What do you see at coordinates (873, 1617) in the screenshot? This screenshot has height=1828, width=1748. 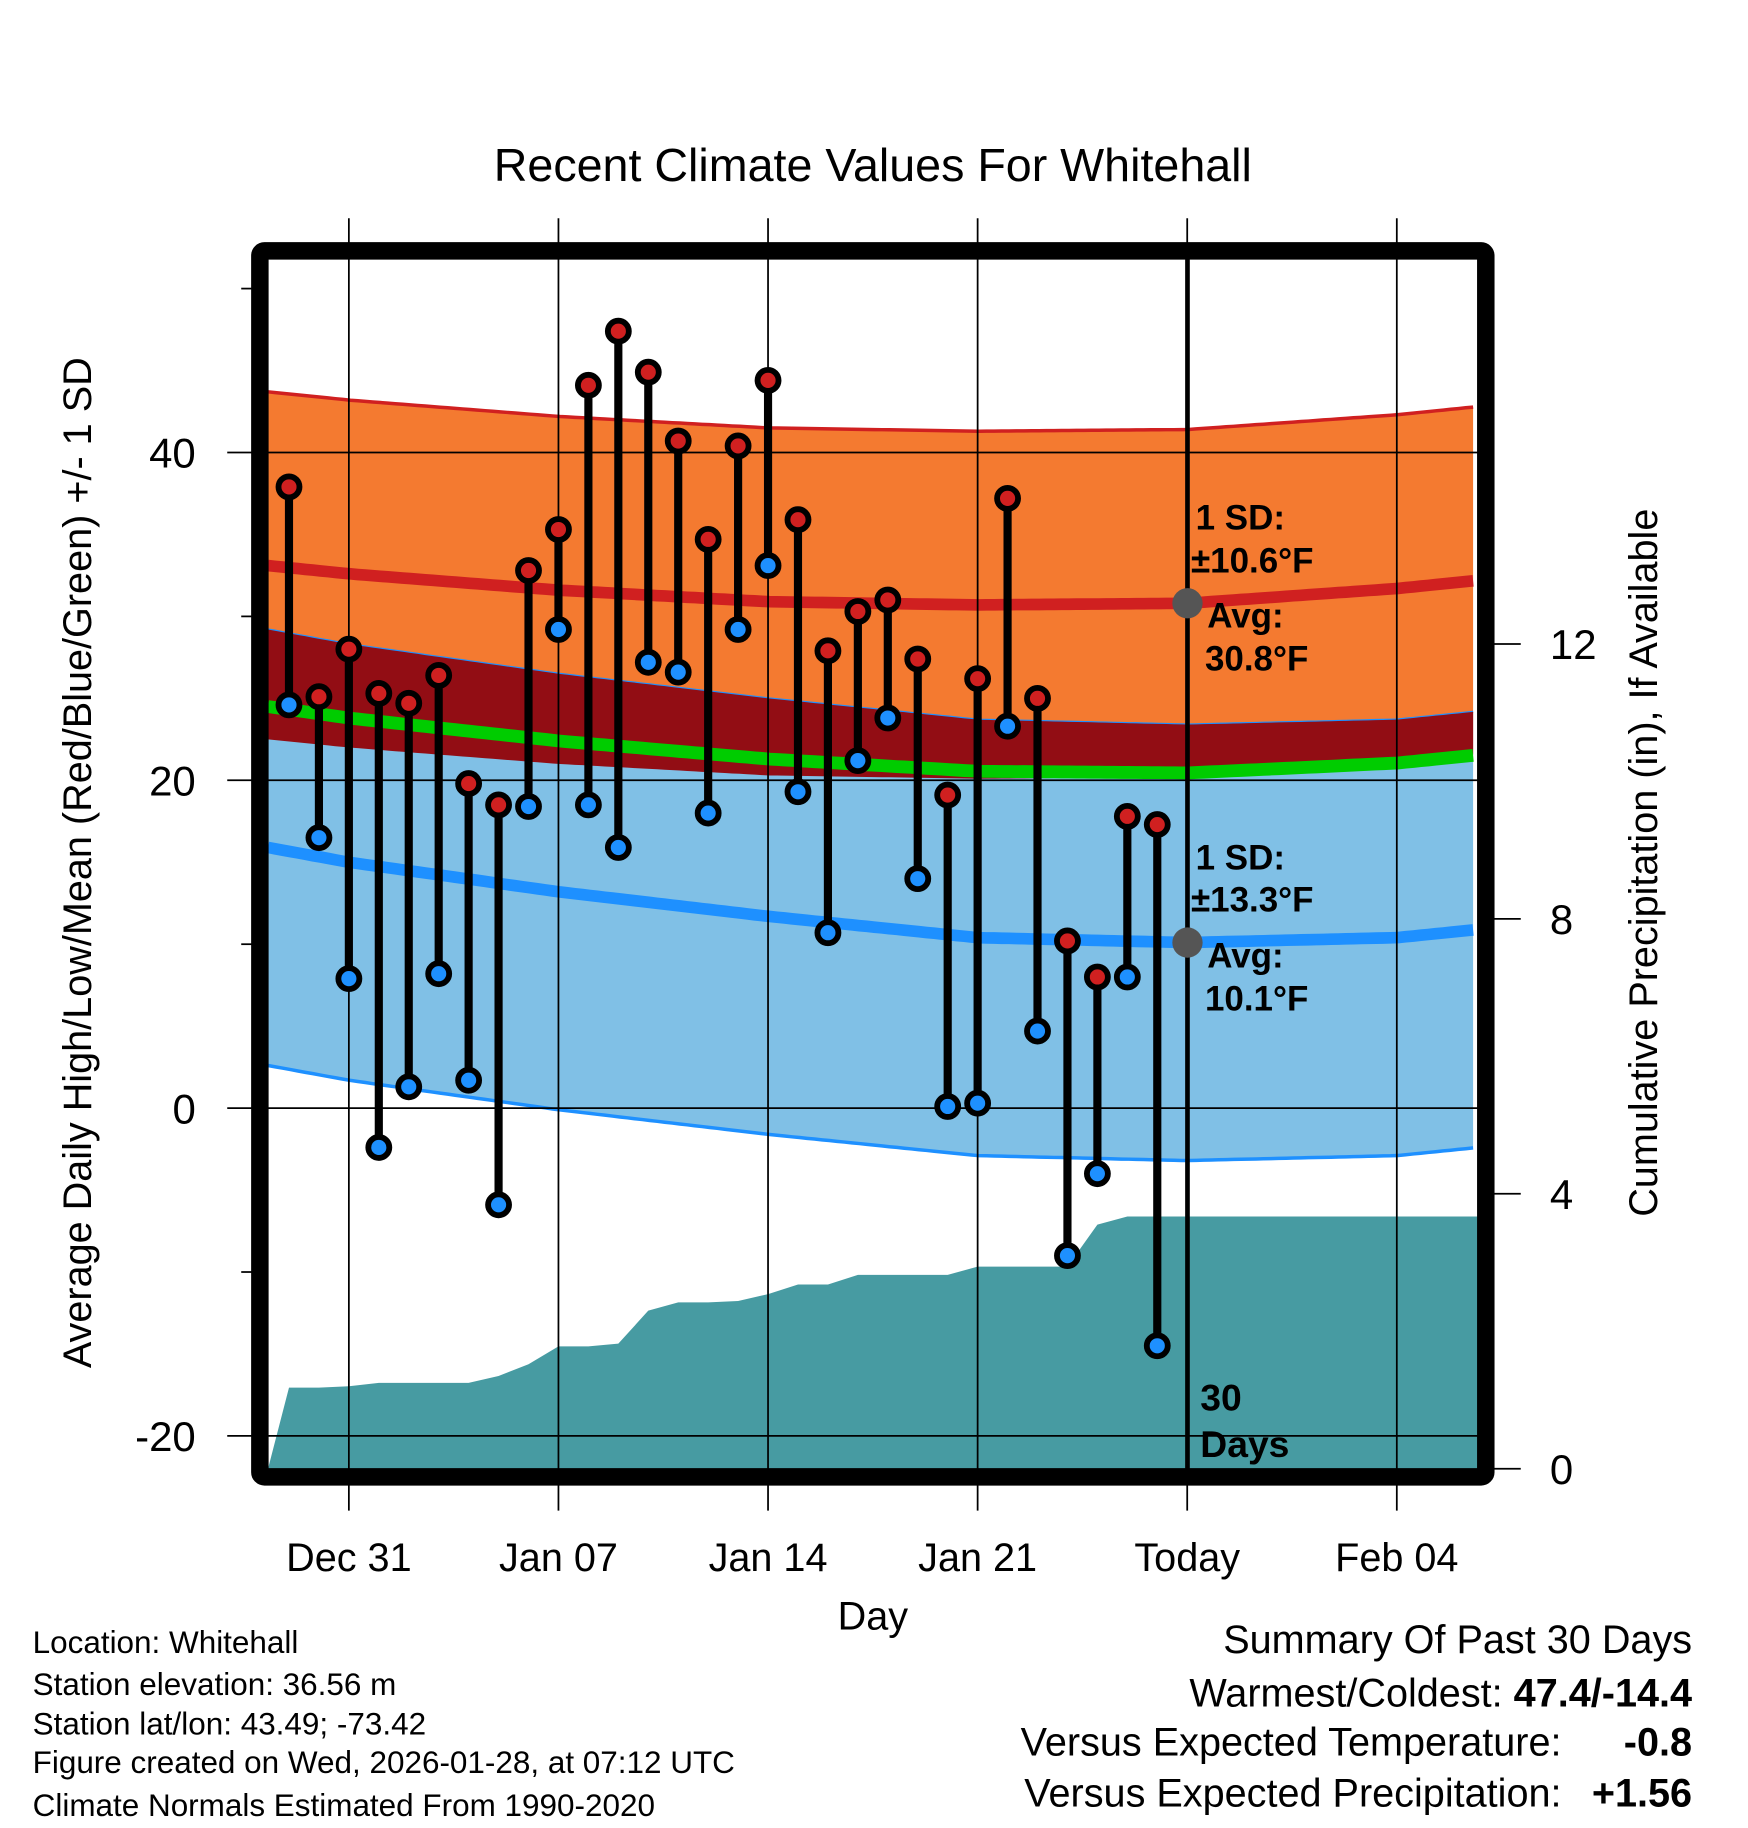 I see `x-axis-label: Day` at bounding box center [873, 1617].